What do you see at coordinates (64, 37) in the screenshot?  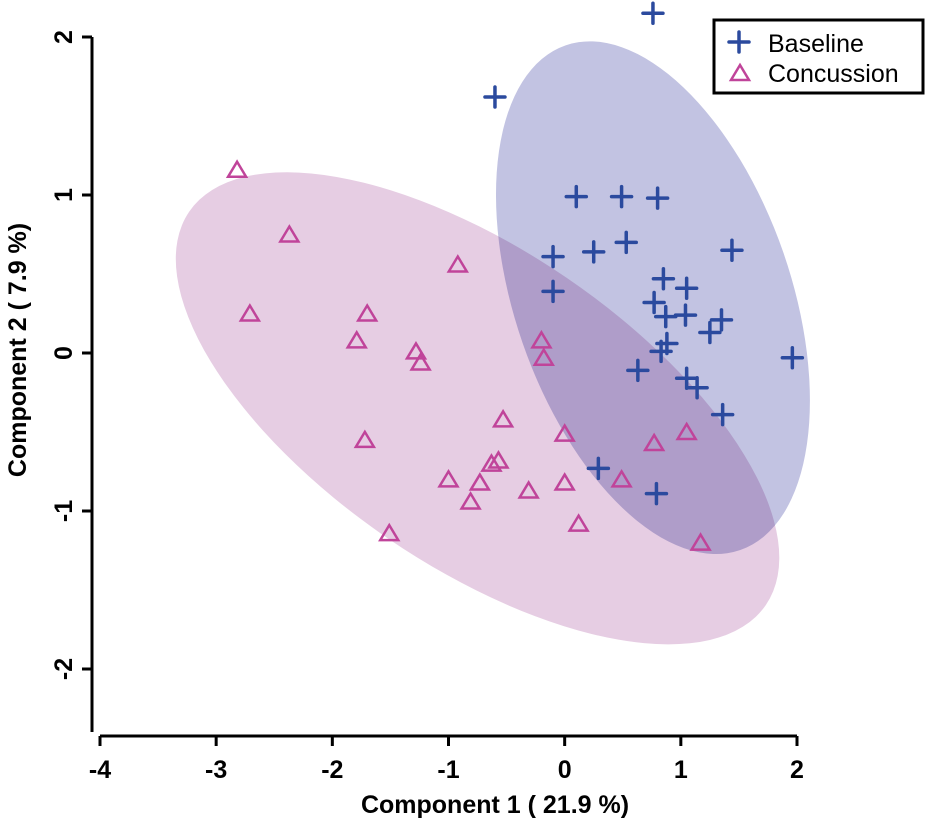 I see `y-tick-label: 2` at bounding box center [64, 37].